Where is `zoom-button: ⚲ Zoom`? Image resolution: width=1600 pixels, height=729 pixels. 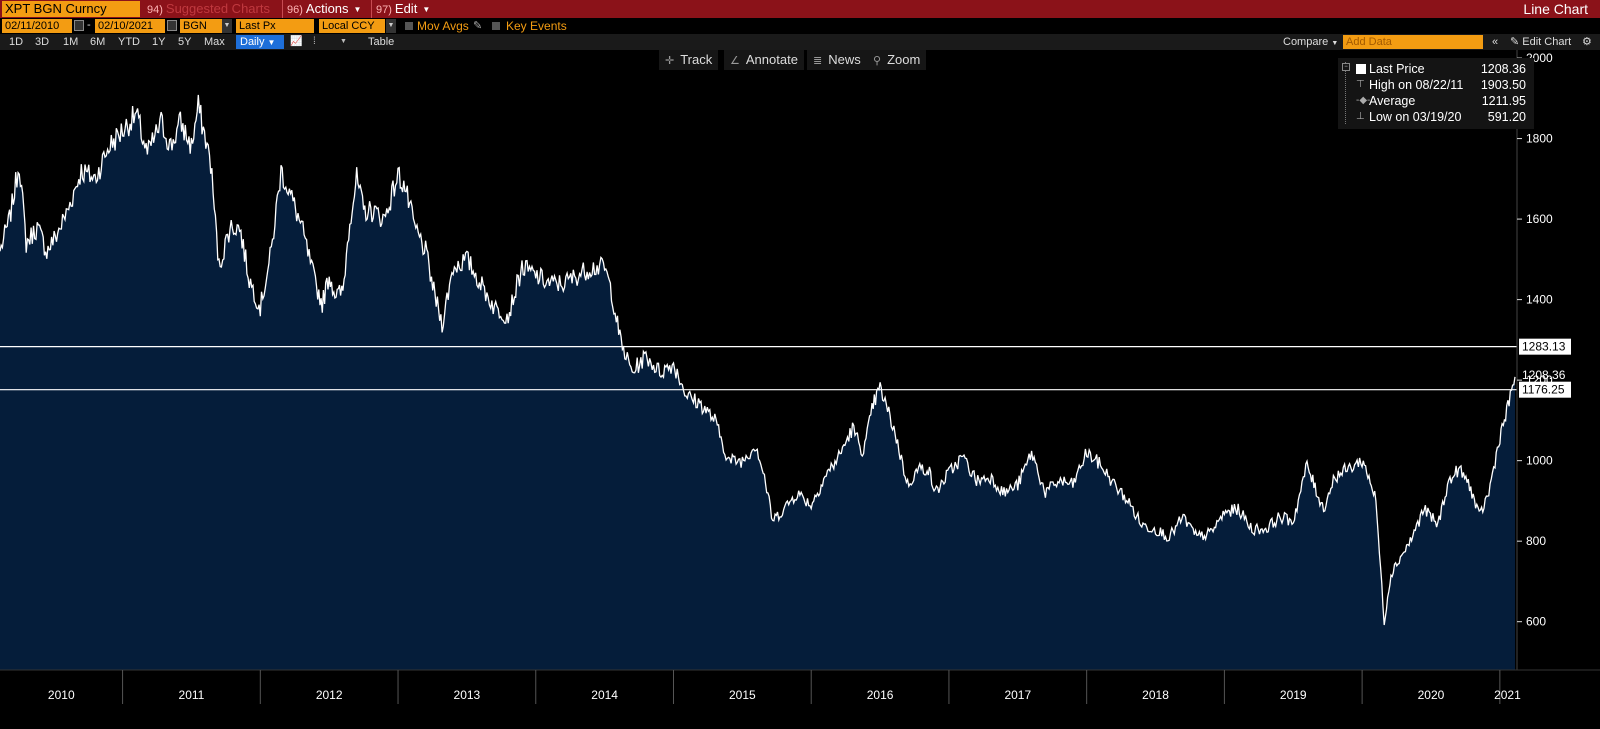
zoom-button: ⚲ Zoom is located at coordinates (897, 60).